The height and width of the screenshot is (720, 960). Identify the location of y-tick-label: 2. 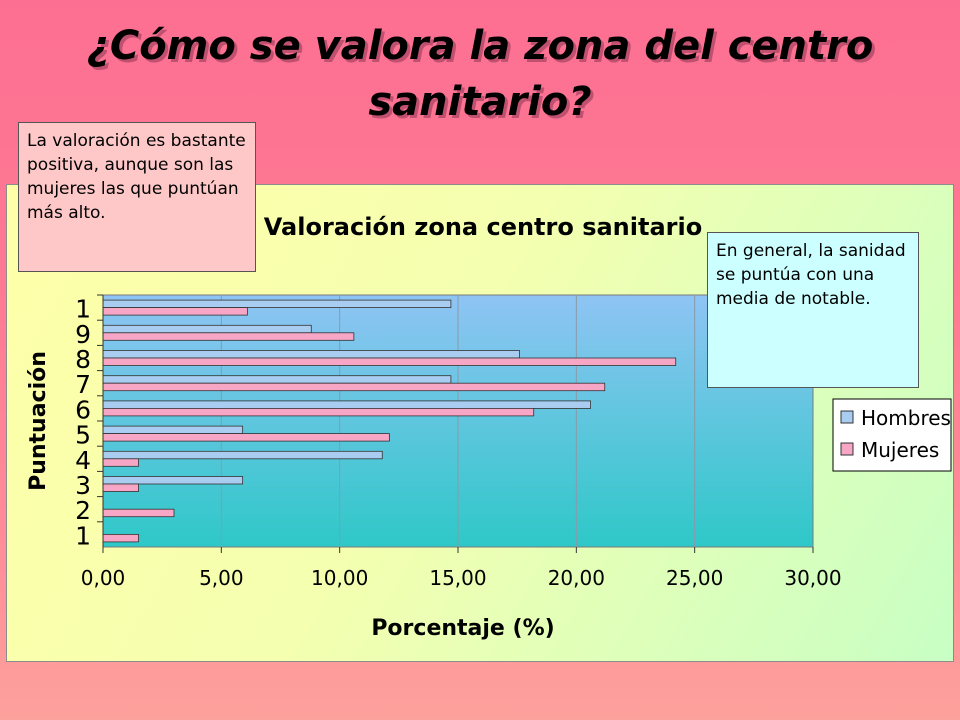
(83, 510).